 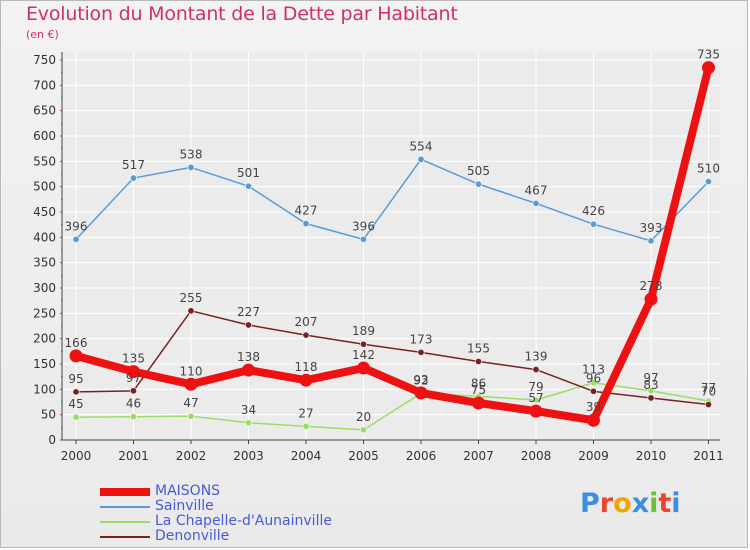 I want to click on x-tick-label: 2002, so click(x=191, y=456).